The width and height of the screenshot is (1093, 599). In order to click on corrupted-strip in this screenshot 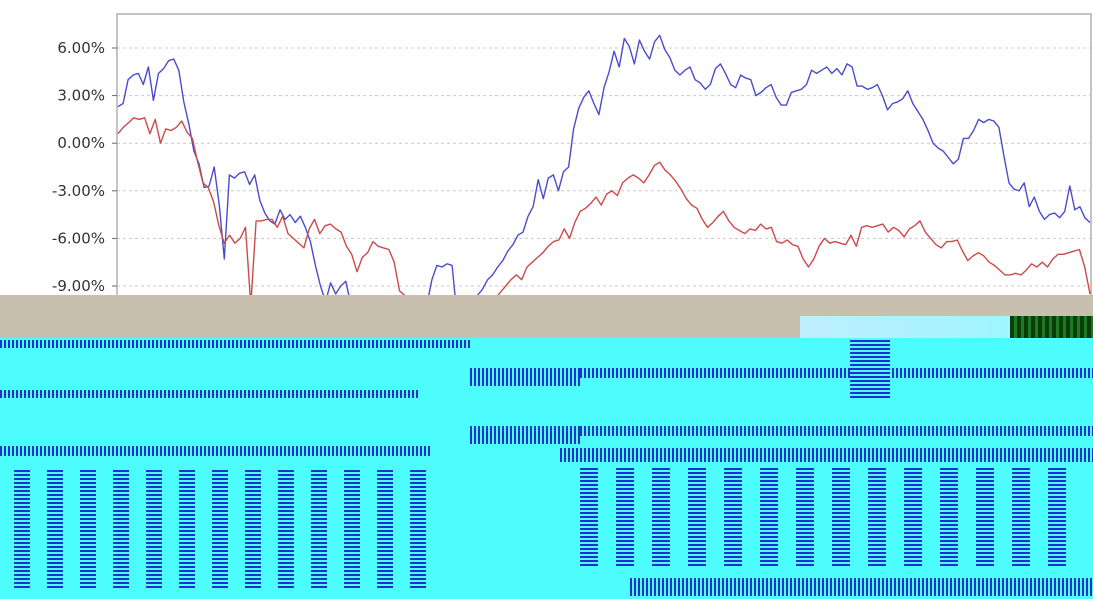, I will do `click(905, 327)`.